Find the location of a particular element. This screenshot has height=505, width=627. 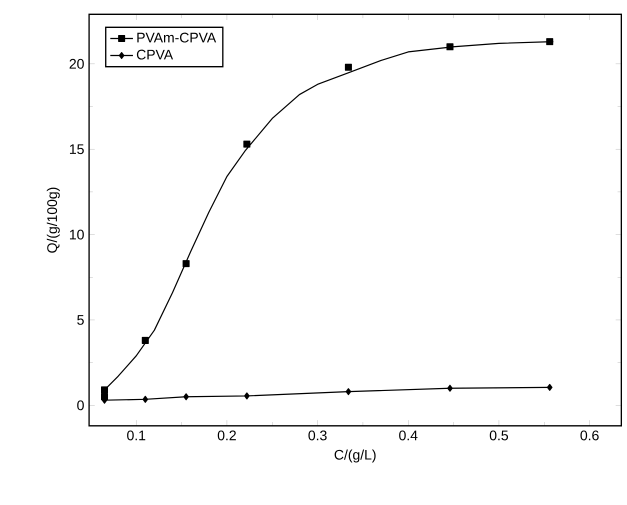

x-axis-title: C/(g/L) is located at coordinates (355, 456).